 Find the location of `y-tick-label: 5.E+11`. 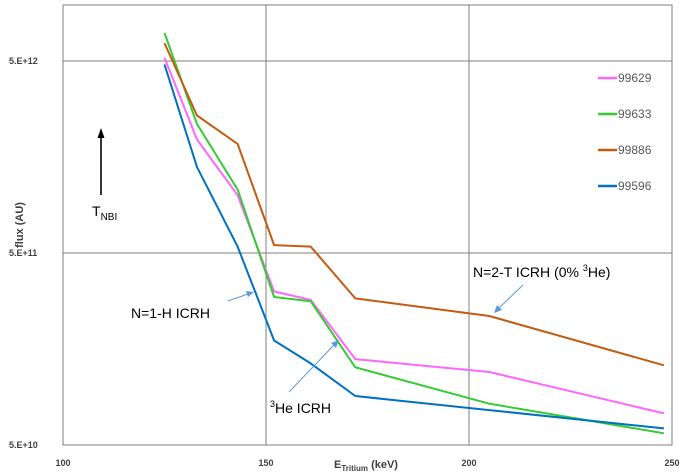

y-tick-label: 5.E+11 is located at coordinates (23, 253).